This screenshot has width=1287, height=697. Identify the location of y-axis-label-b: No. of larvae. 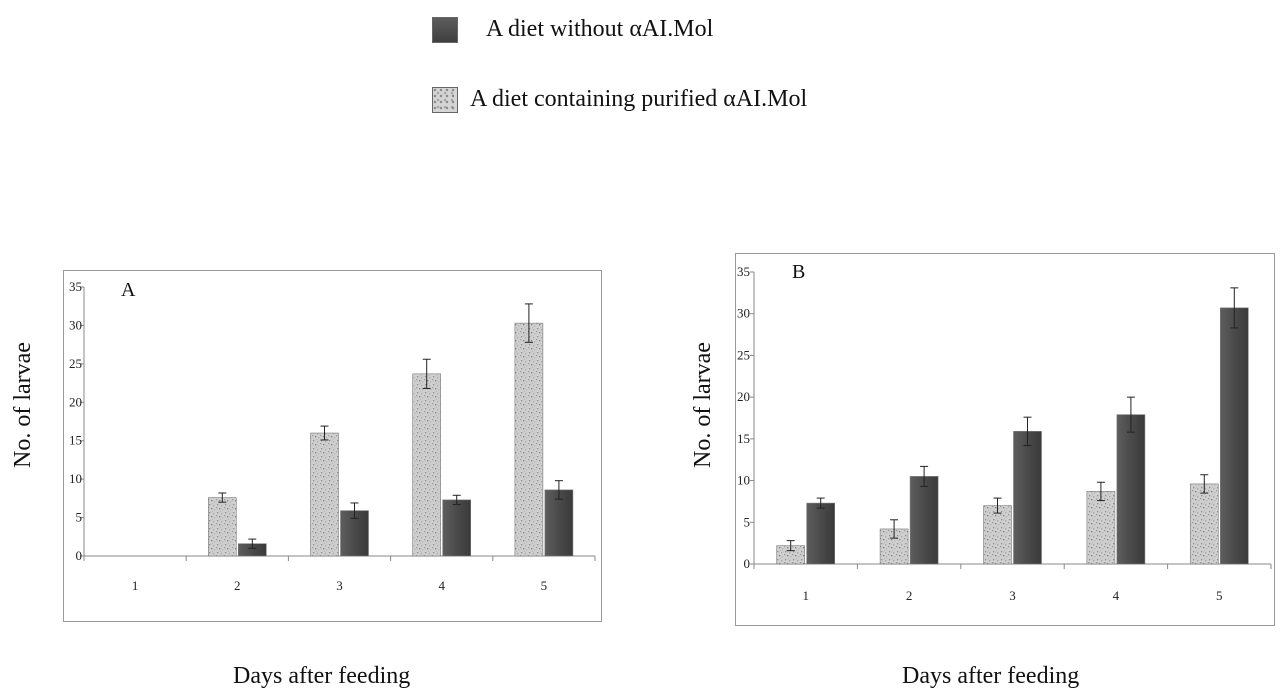
(703, 405).